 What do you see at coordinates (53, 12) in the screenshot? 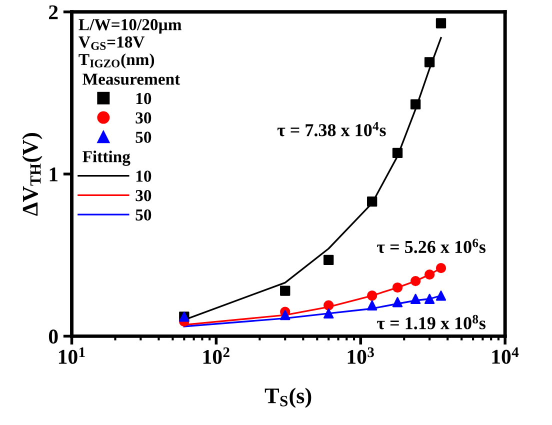
I see `y-tick-label: 2` at bounding box center [53, 12].